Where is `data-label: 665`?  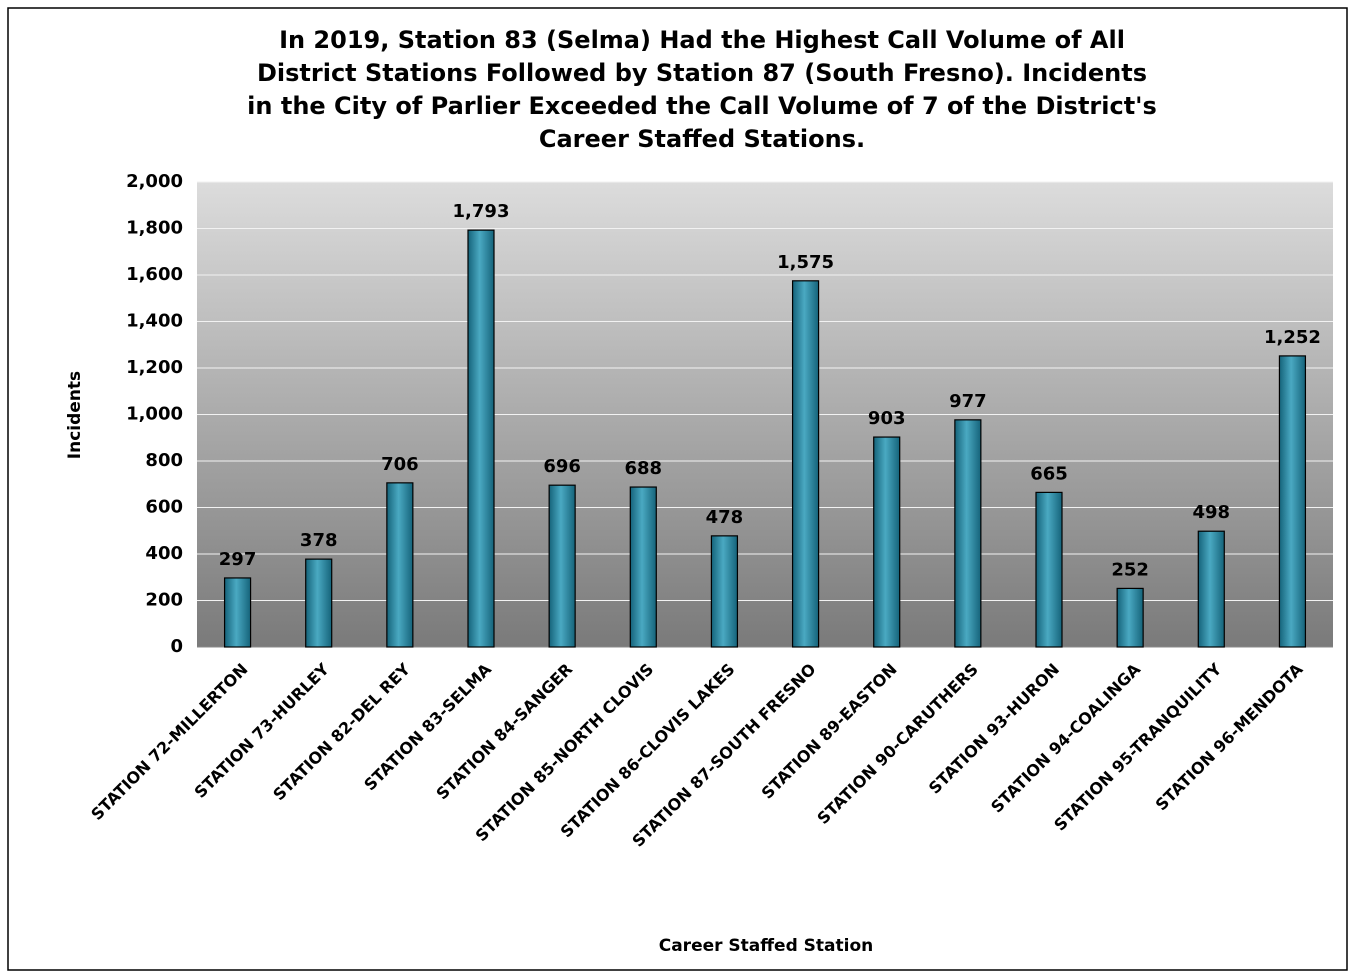
data-label: 665 is located at coordinates (1049, 473).